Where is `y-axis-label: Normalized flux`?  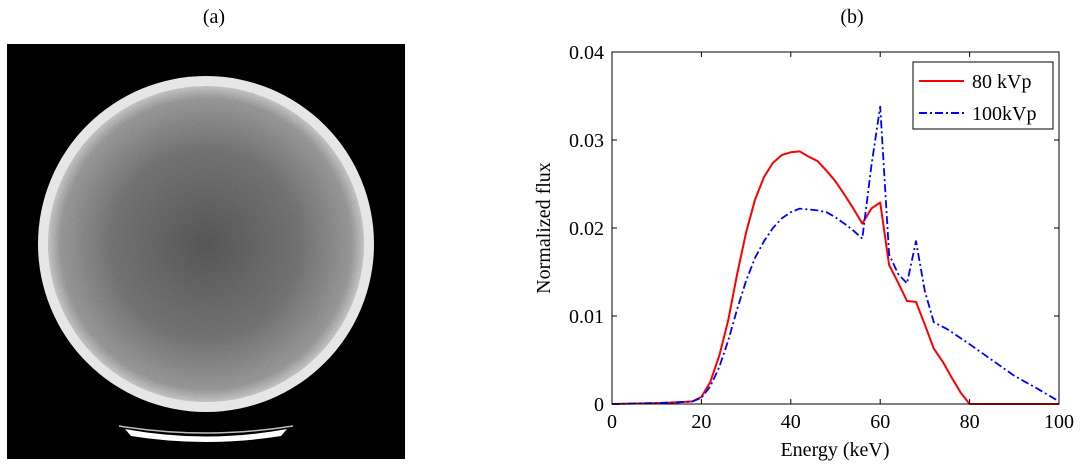 y-axis-label: Normalized flux is located at coordinates (544, 228).